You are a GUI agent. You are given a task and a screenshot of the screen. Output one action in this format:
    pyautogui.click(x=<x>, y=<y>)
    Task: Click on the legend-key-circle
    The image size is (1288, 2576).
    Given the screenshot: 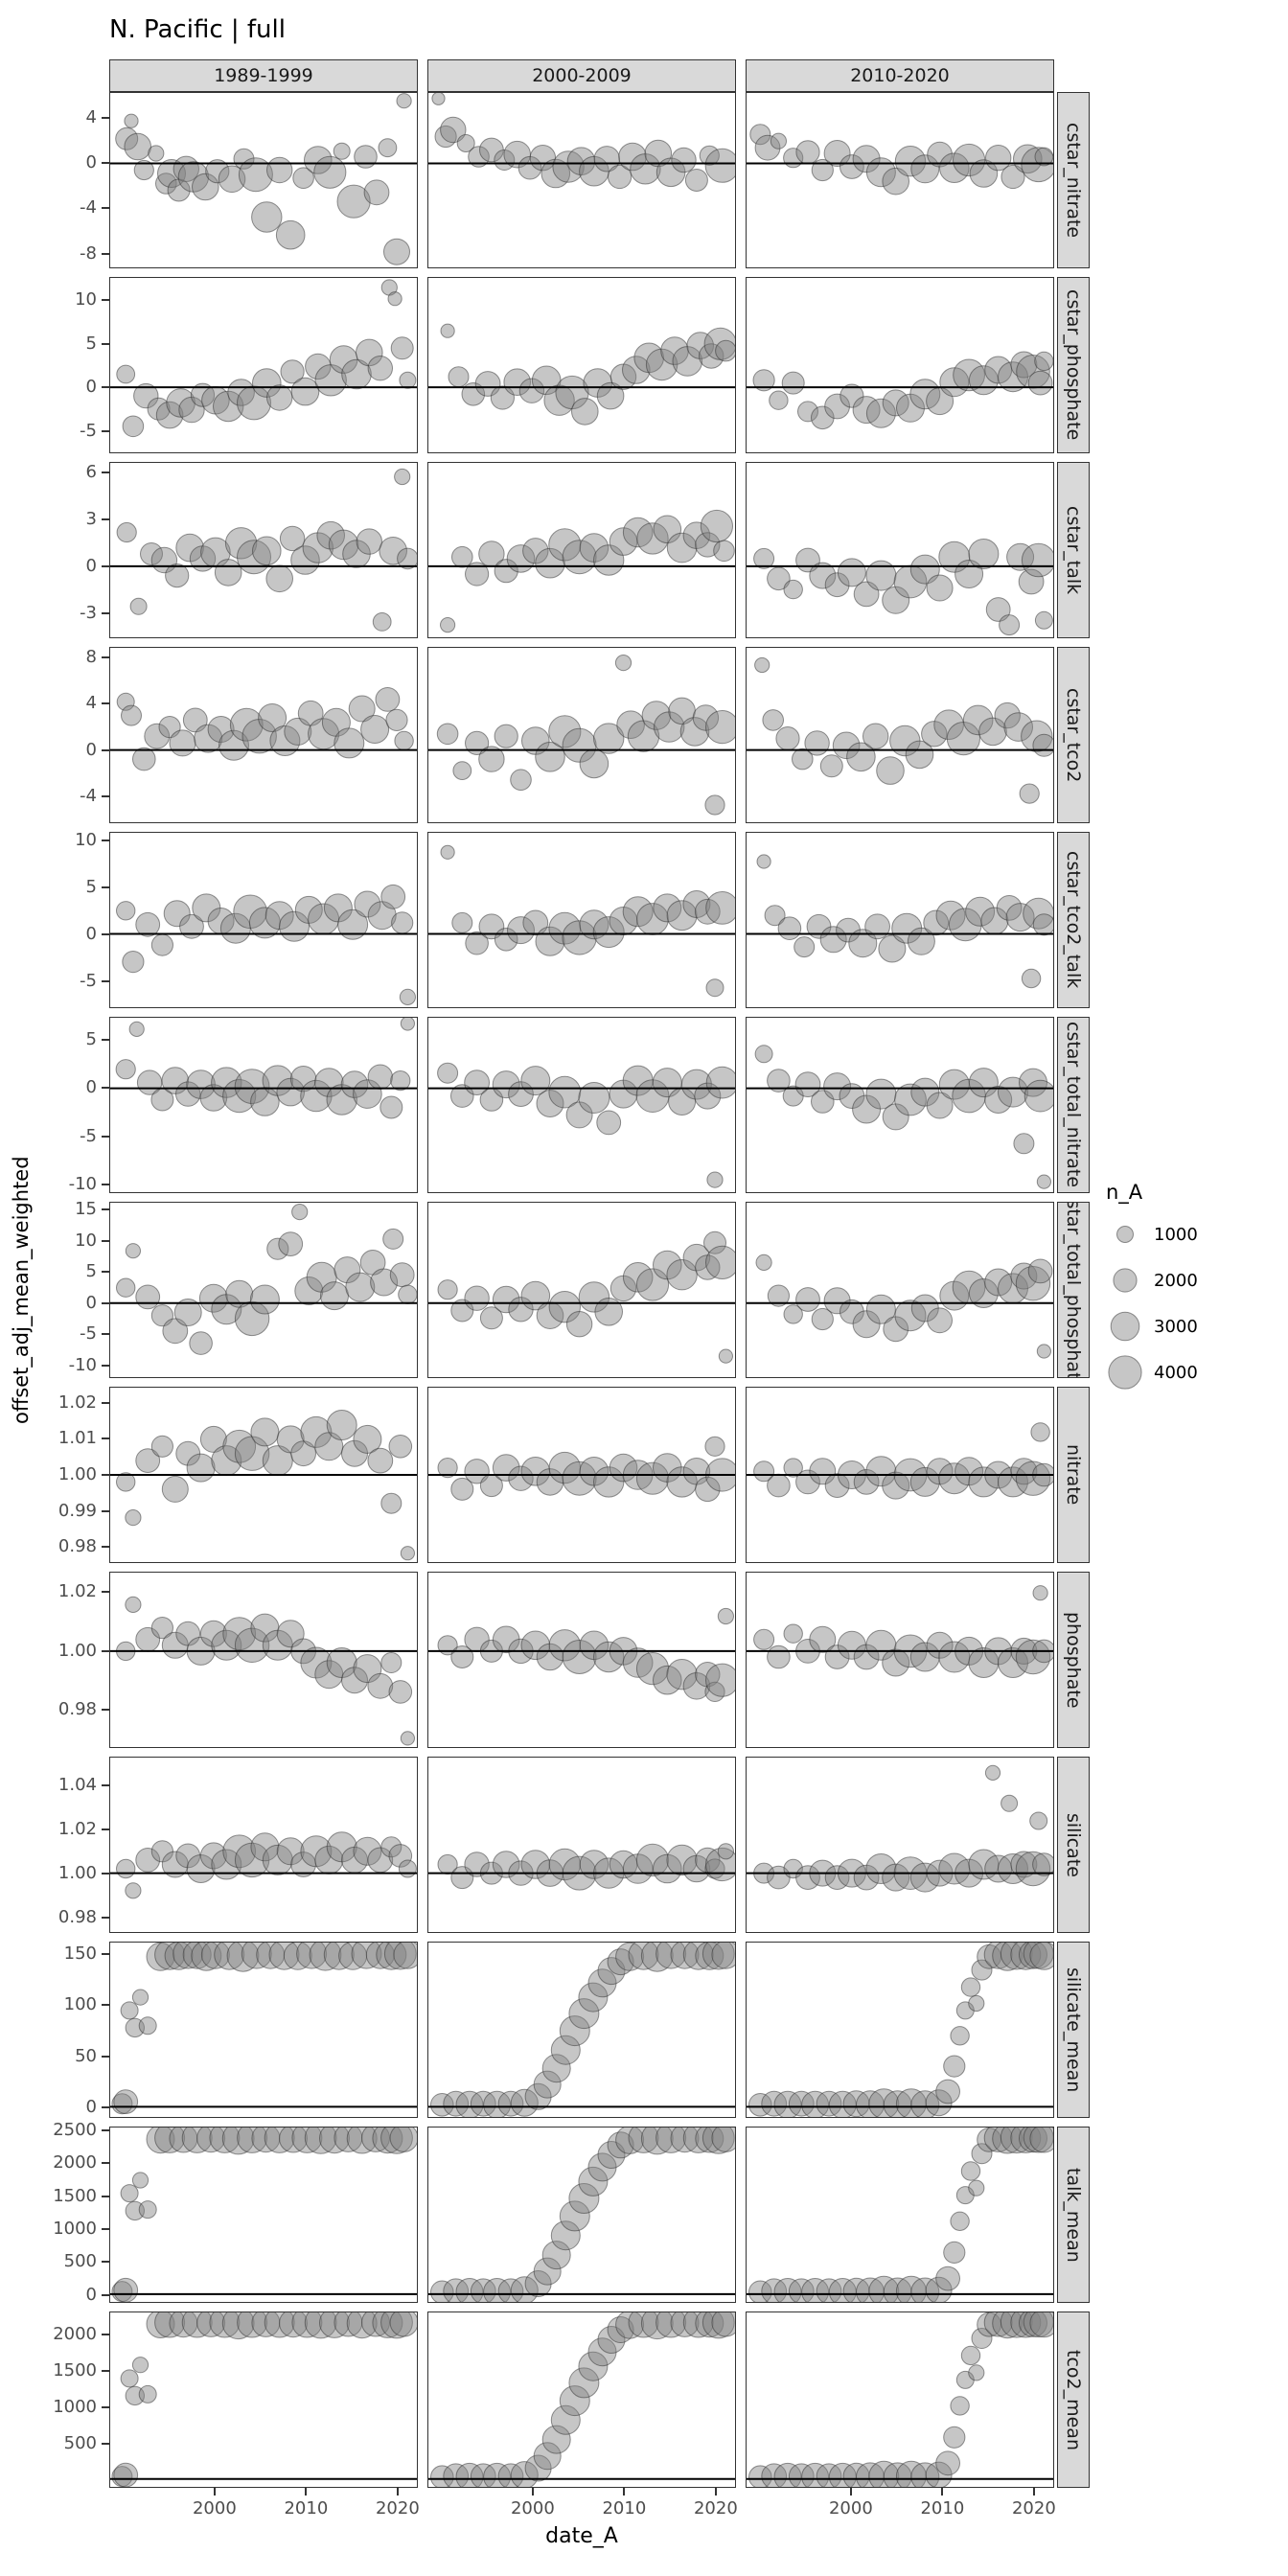 What is the action you would take?
    pyautogui.click(x=1125, y=1372)
    